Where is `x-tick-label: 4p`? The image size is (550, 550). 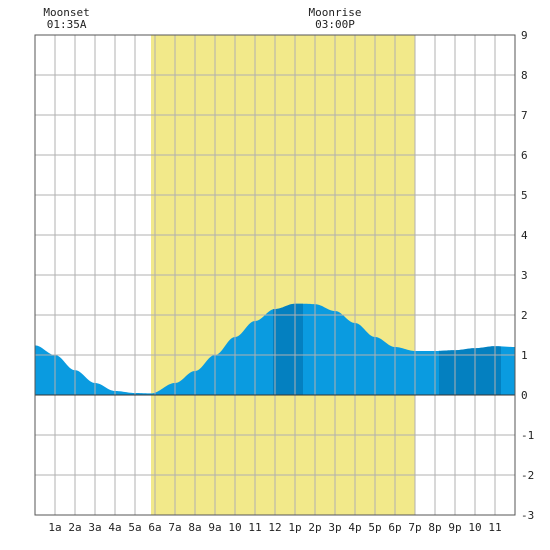
x-tick-label: 4p is located at coordinates (354, 527).